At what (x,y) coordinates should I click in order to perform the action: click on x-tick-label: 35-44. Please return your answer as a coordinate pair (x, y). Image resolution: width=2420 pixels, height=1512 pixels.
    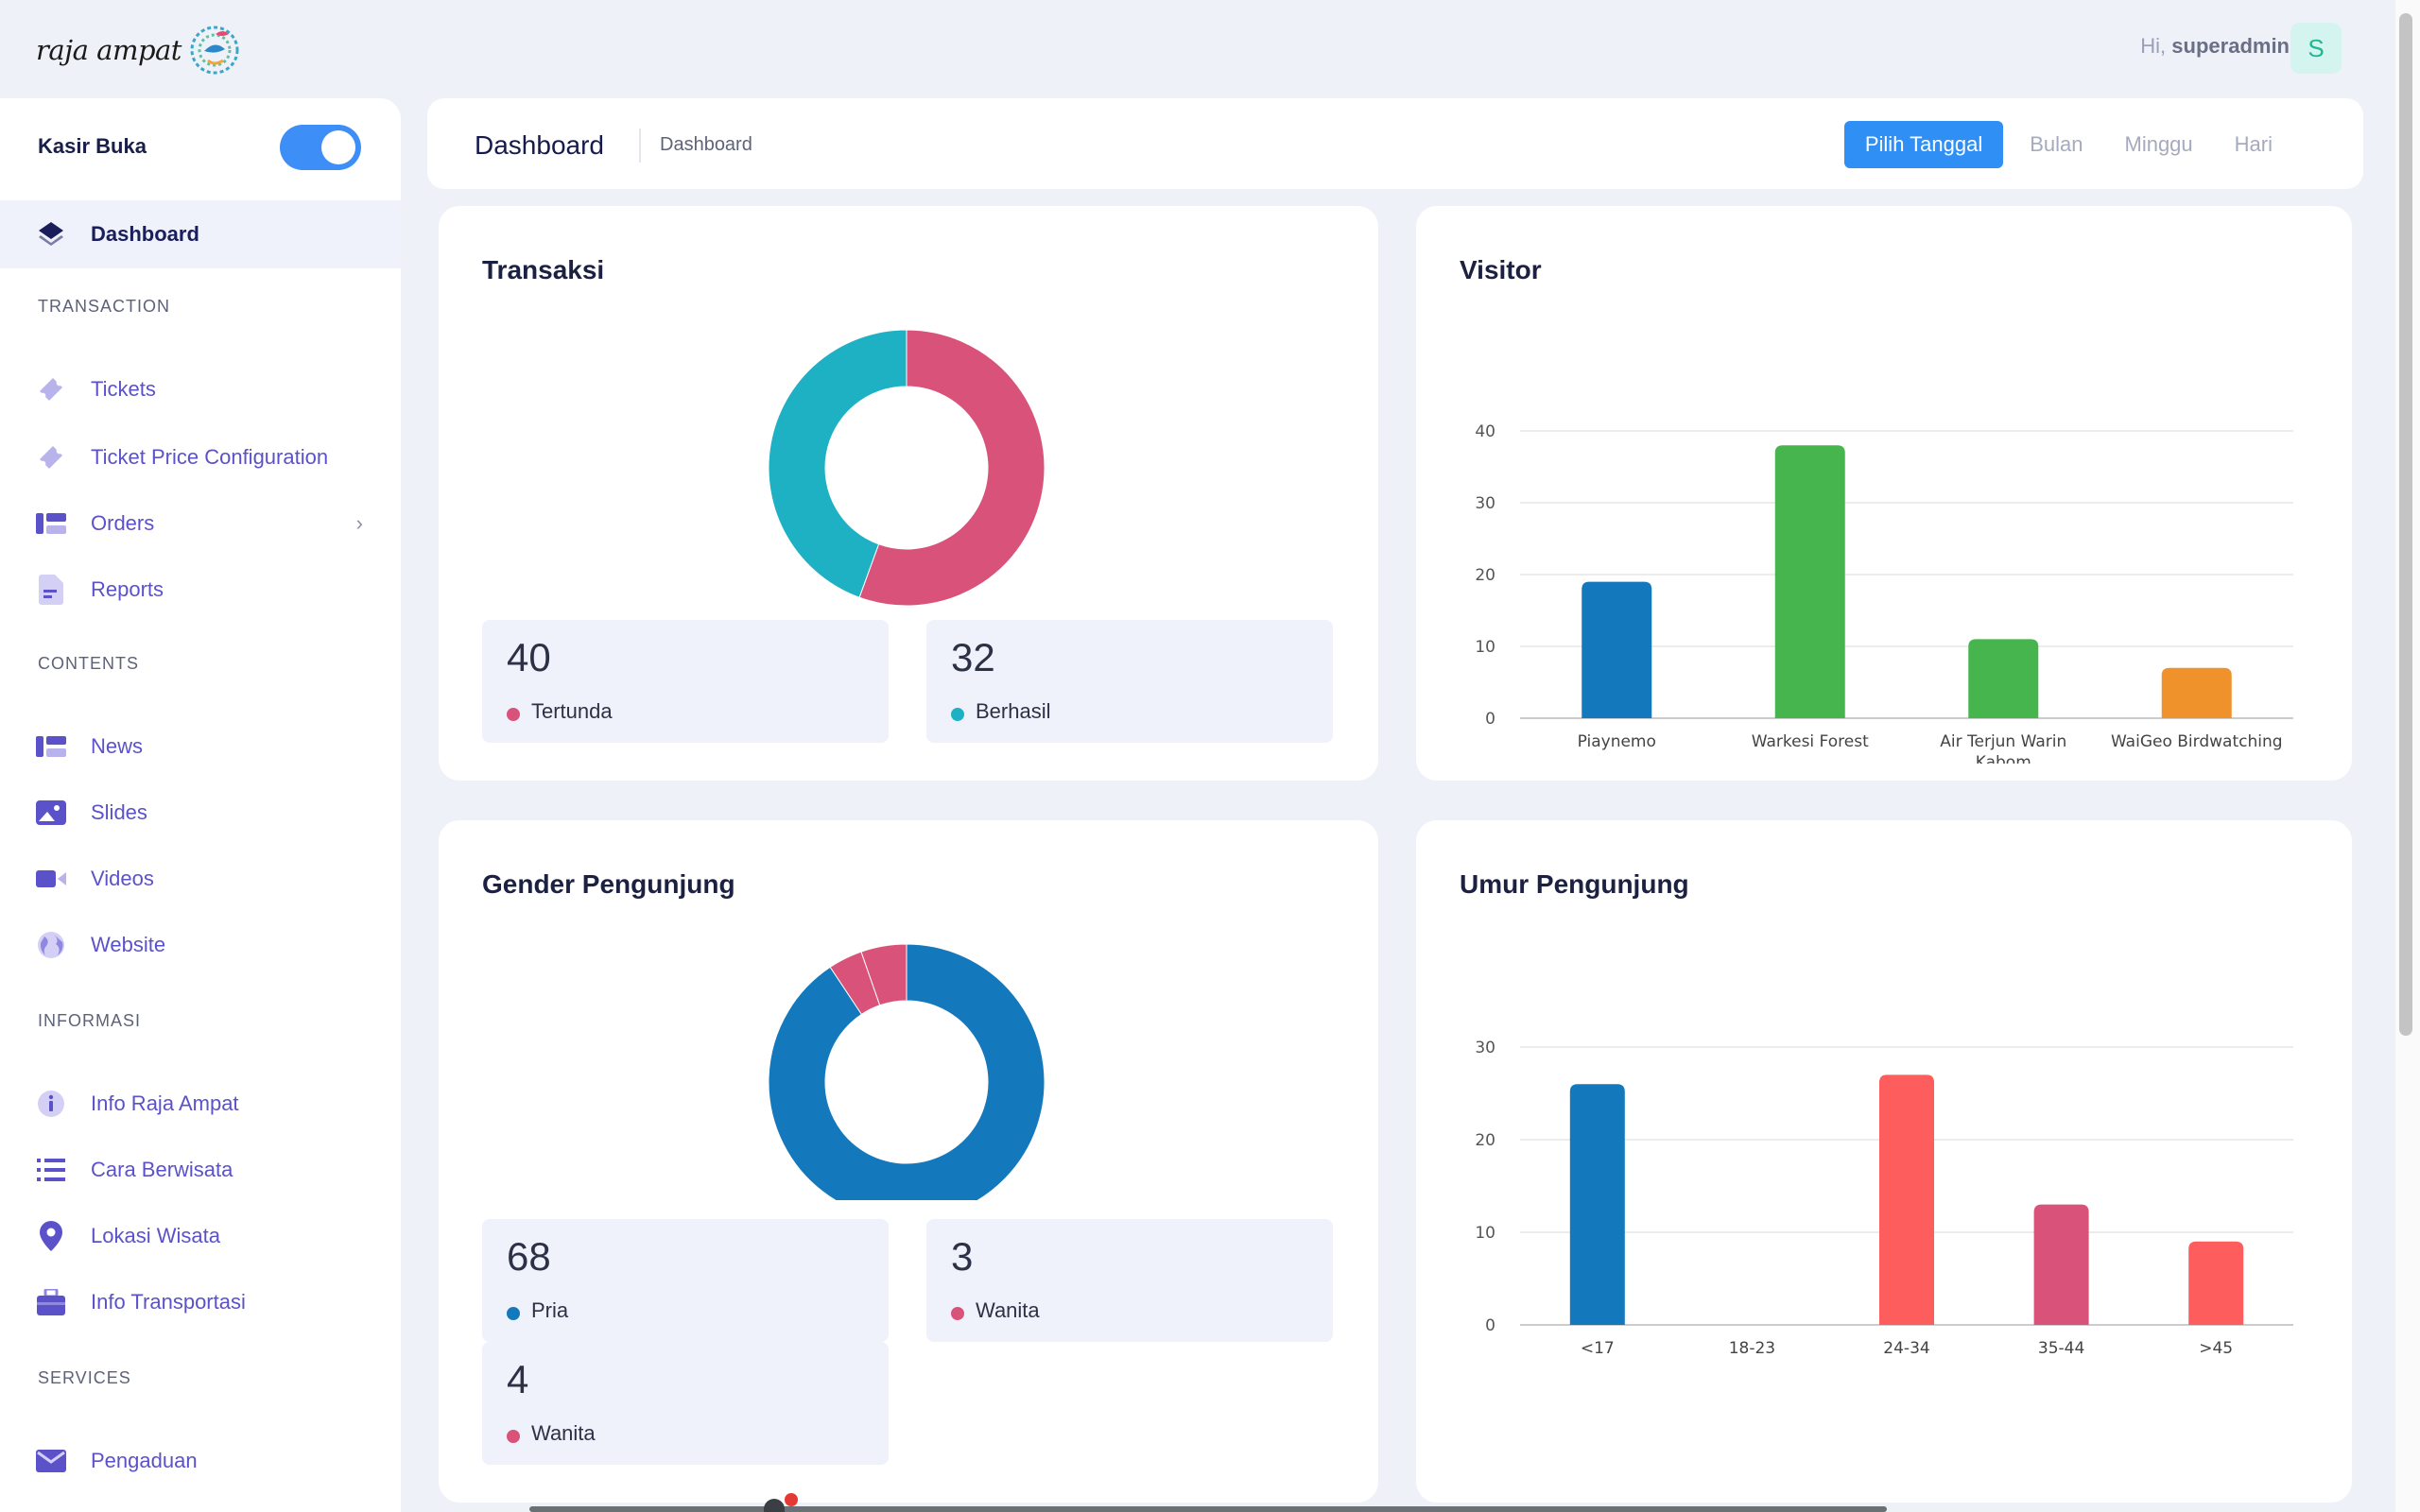
    Looking at the image, I should click on (2061, 1348).